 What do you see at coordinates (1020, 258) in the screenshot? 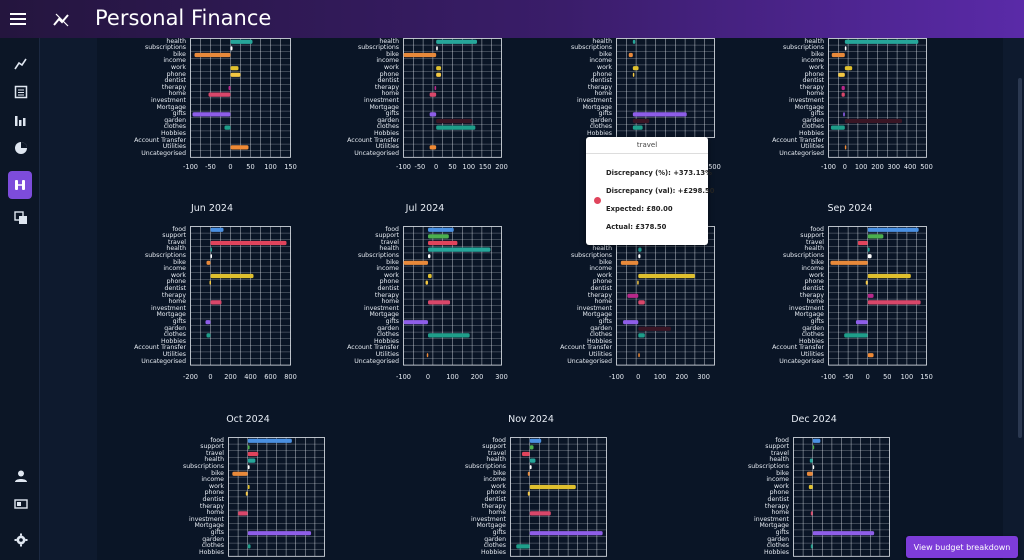
I see `scrollbar` at bounding box center [1020, 258].